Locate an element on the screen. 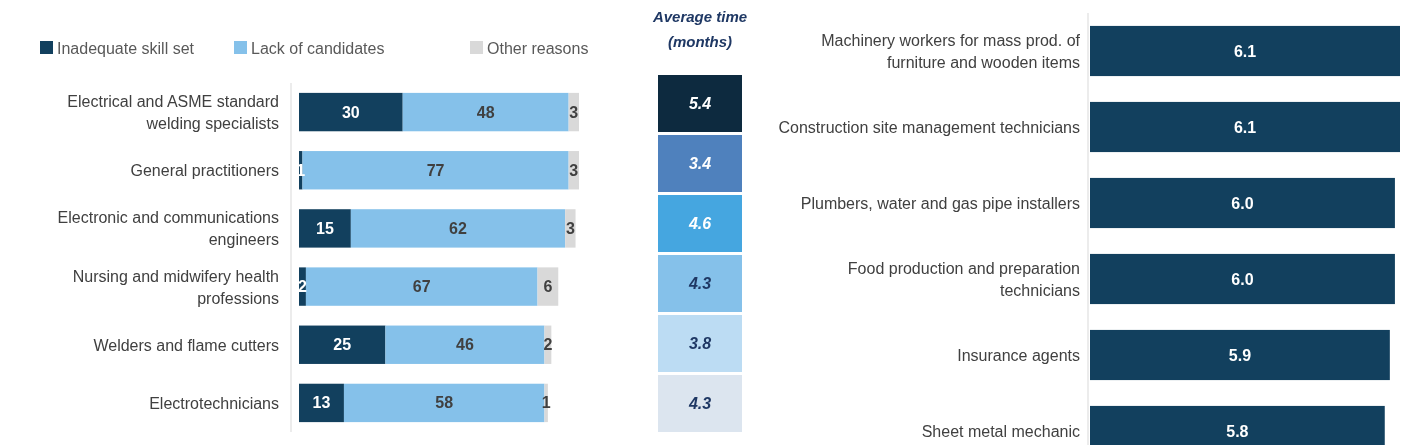 The image size is (1408, 445). data-label: 15 is located at coordinates (325, 228).